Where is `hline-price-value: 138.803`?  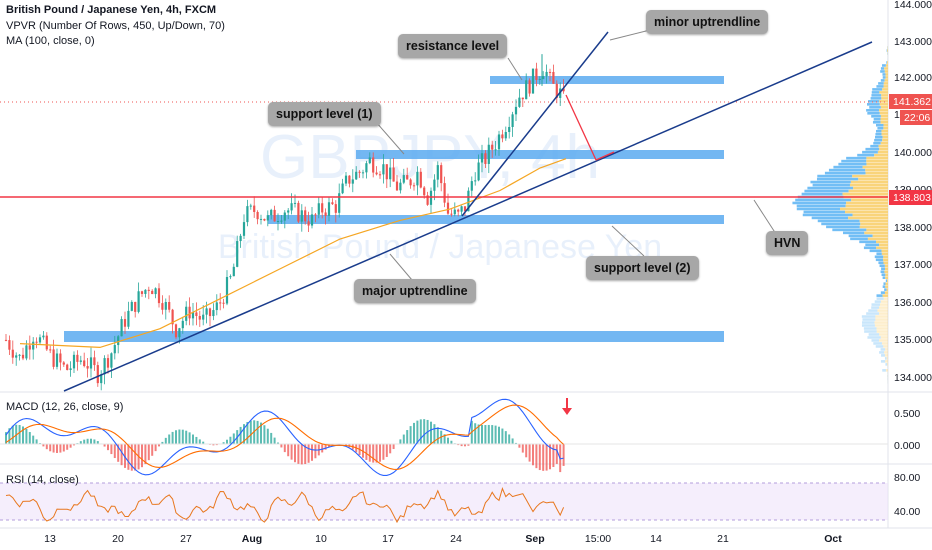 hline-price-value: 138.803 is located at coordinates (912, 198).